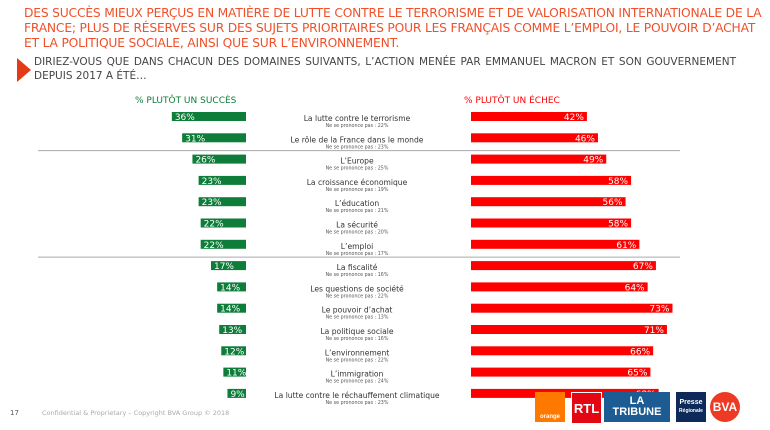 The image size is (770, 430). Describe the element at coordinates (586, 408) in the screenshot. I see `rtl-logo: RTL` at that location.